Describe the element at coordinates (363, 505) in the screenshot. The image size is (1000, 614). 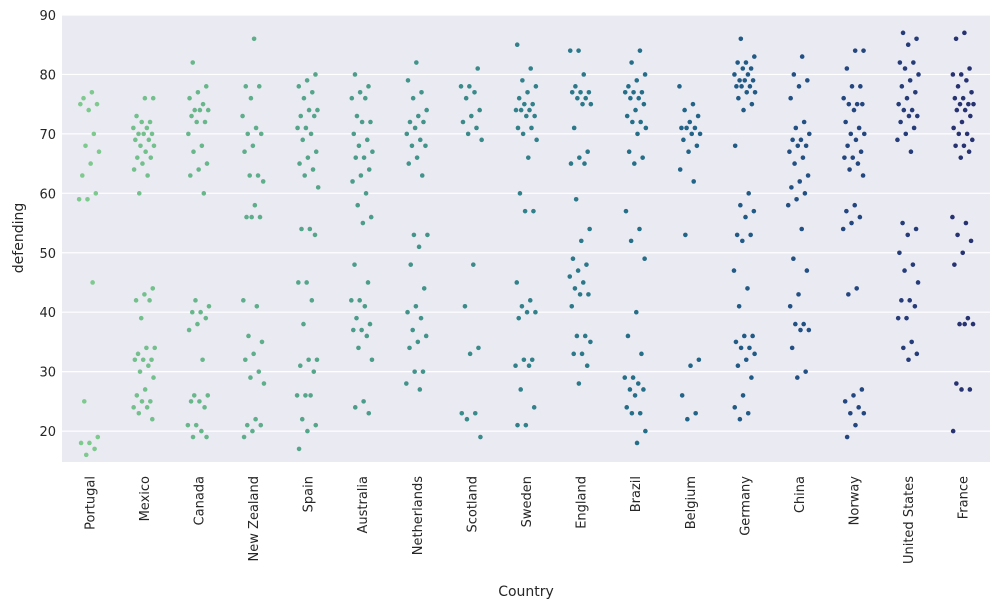
I see `x-tick-label: Australia` at that location.